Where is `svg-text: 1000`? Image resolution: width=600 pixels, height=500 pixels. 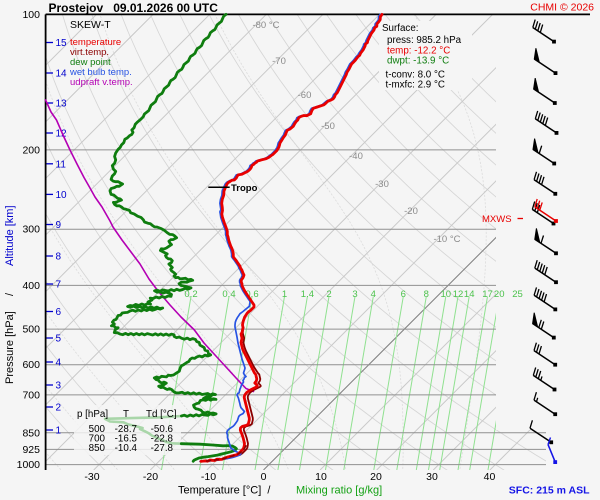
svg-text: 1000 is located at coordinates (29, 465).